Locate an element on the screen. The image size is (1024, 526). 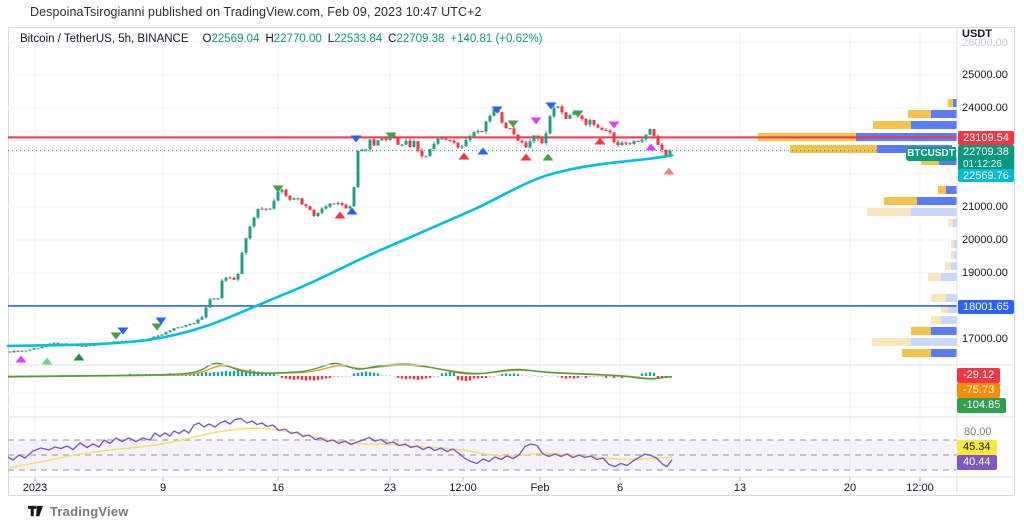
time-axis-label: 2023 is located at coordinates (35, 488).